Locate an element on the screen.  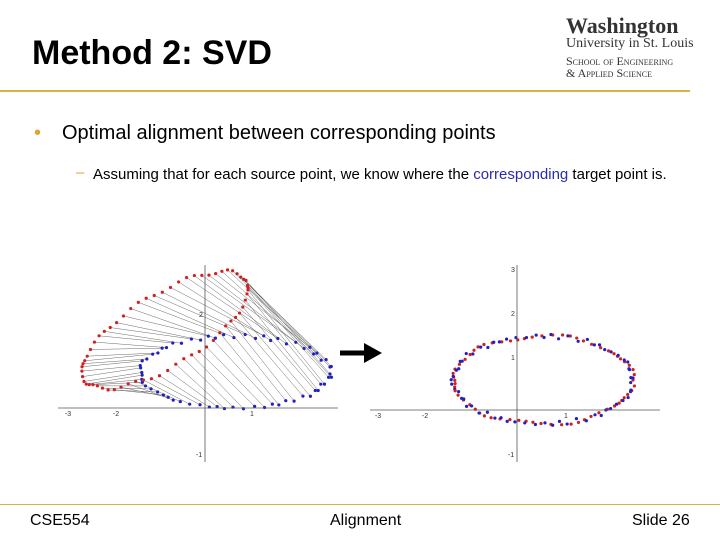
tick-label: 1 is located at coordinates (252, 414).